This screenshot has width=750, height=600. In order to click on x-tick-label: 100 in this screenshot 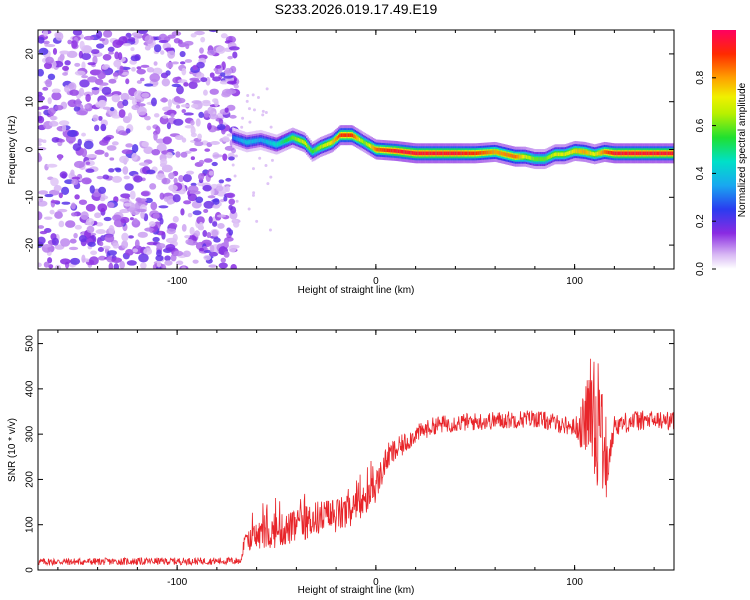, I will do `click(574, 281)`.